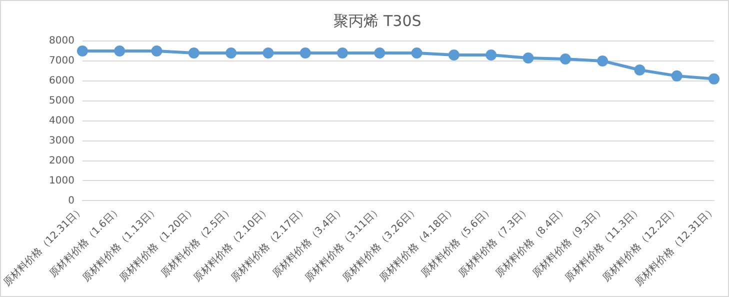 Image resolution: width=729 pixels, height=297 pixels. Describe the element at coordinates (378, 21) in the screenshot. I see `chart-title: 聚丙烯 T30S` at that location.